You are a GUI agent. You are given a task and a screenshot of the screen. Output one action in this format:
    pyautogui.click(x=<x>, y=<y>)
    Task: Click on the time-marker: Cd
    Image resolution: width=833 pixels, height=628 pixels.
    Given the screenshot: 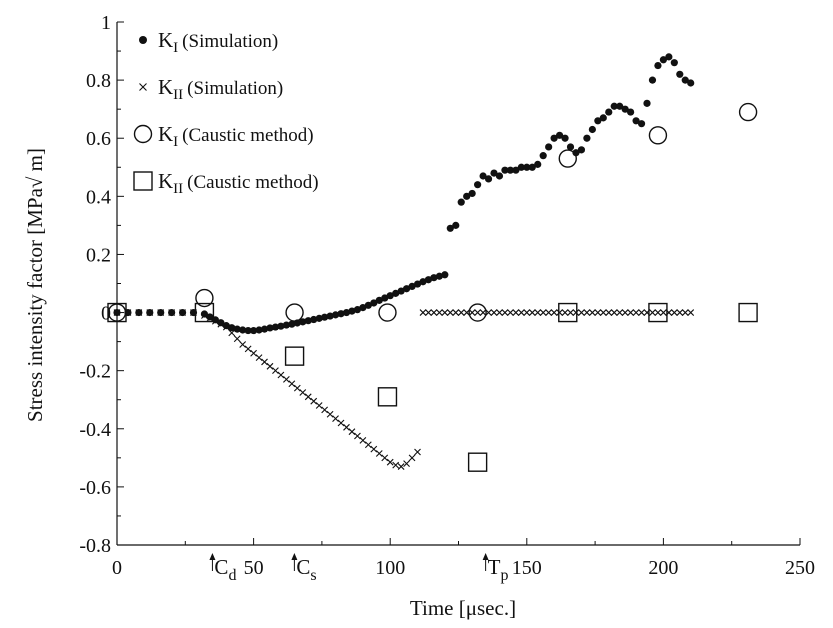 What is the action you would take?
    pyautogui.click(x=222, y=568)
    